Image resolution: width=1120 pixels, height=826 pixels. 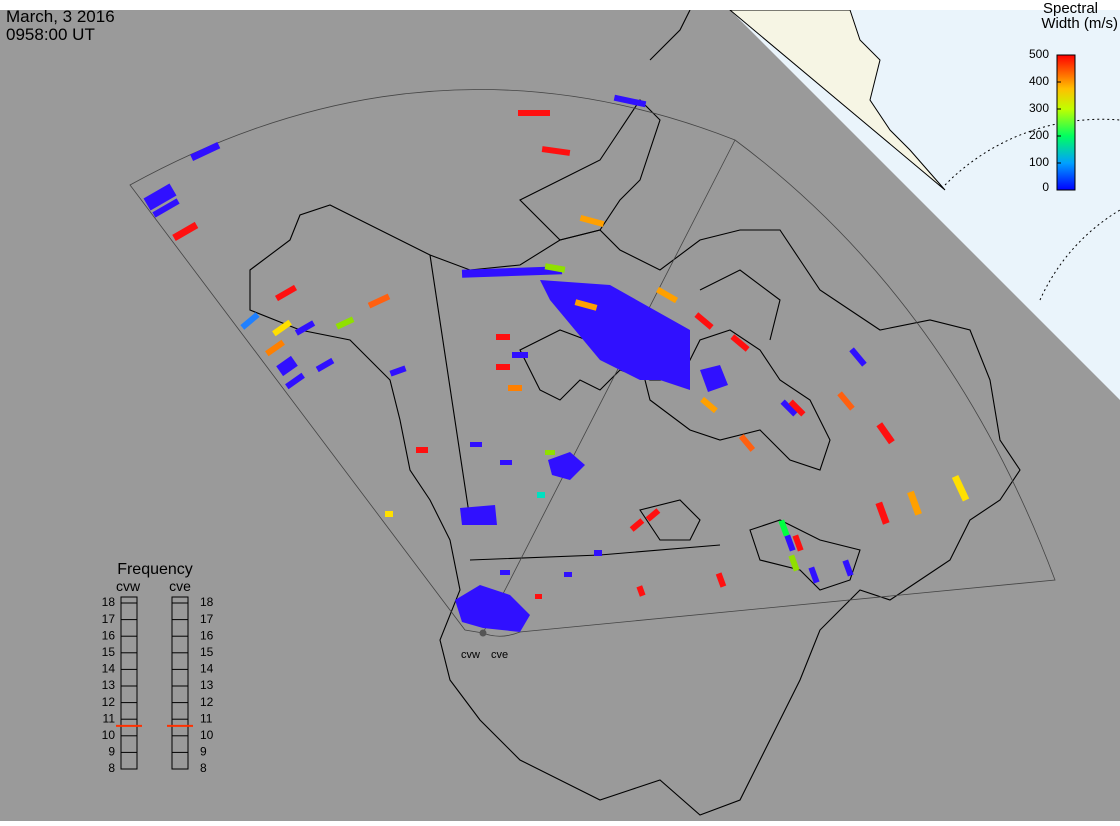 I want to click on latitude-lines, so click(x=1032, y=209).